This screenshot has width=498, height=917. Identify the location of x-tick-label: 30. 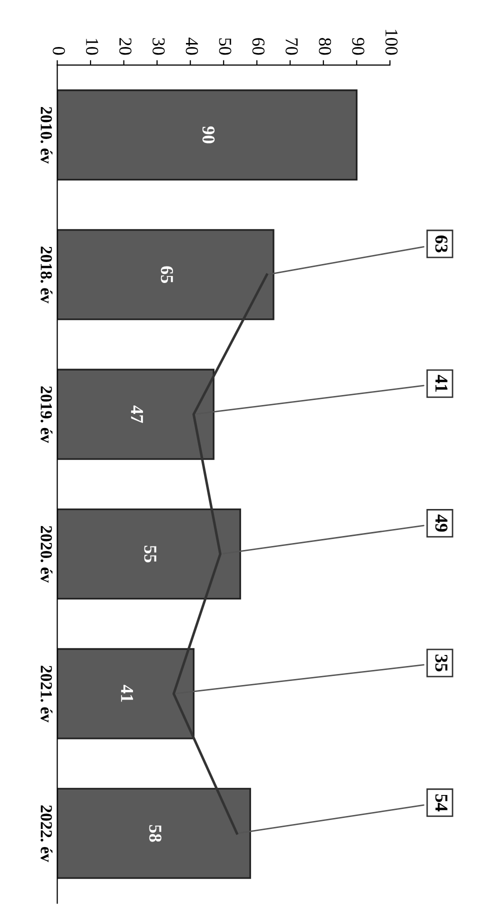
(158, 46).